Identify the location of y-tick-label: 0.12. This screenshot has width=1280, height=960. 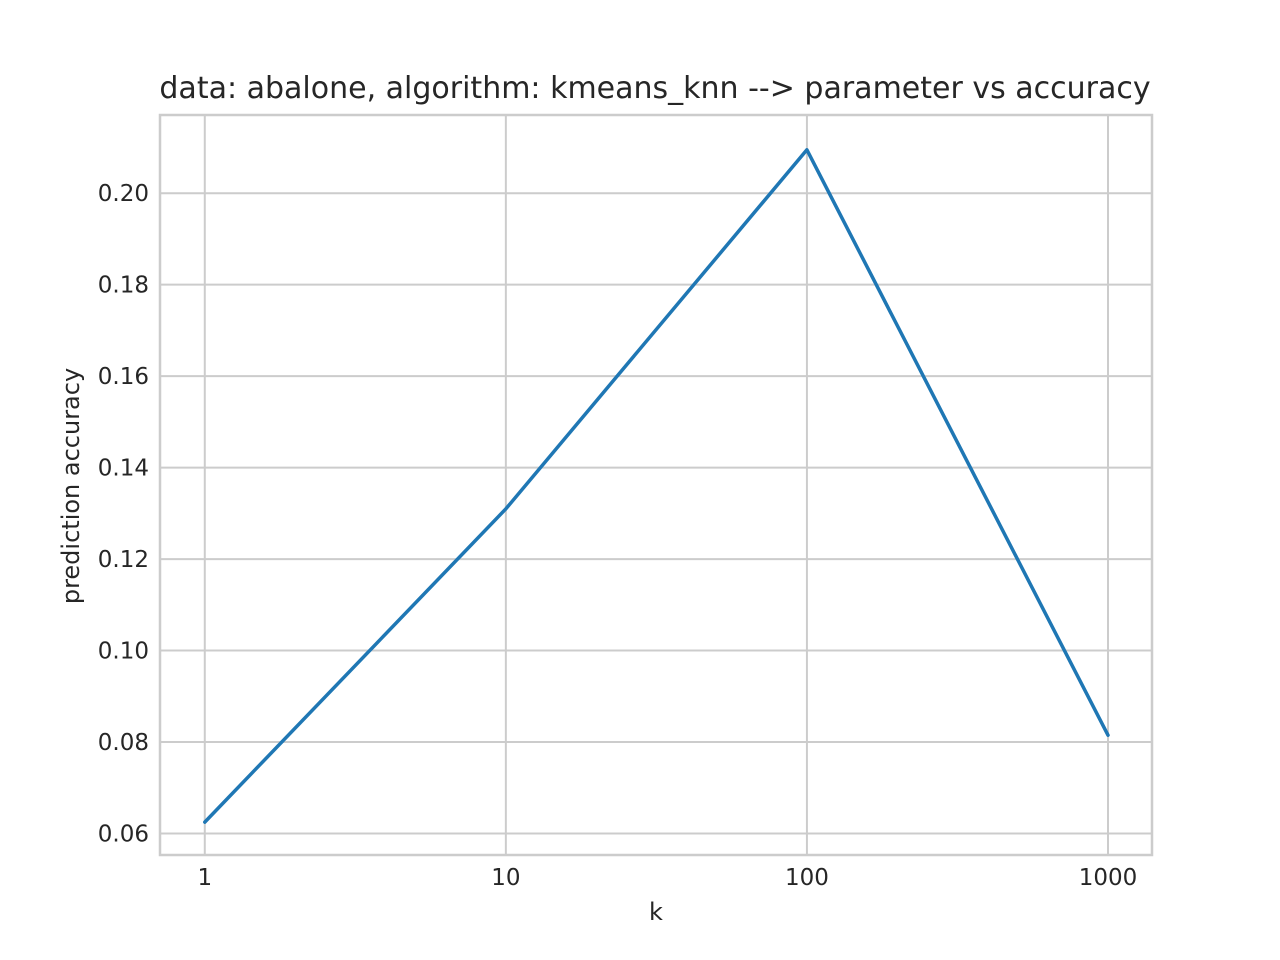
(123, 560).